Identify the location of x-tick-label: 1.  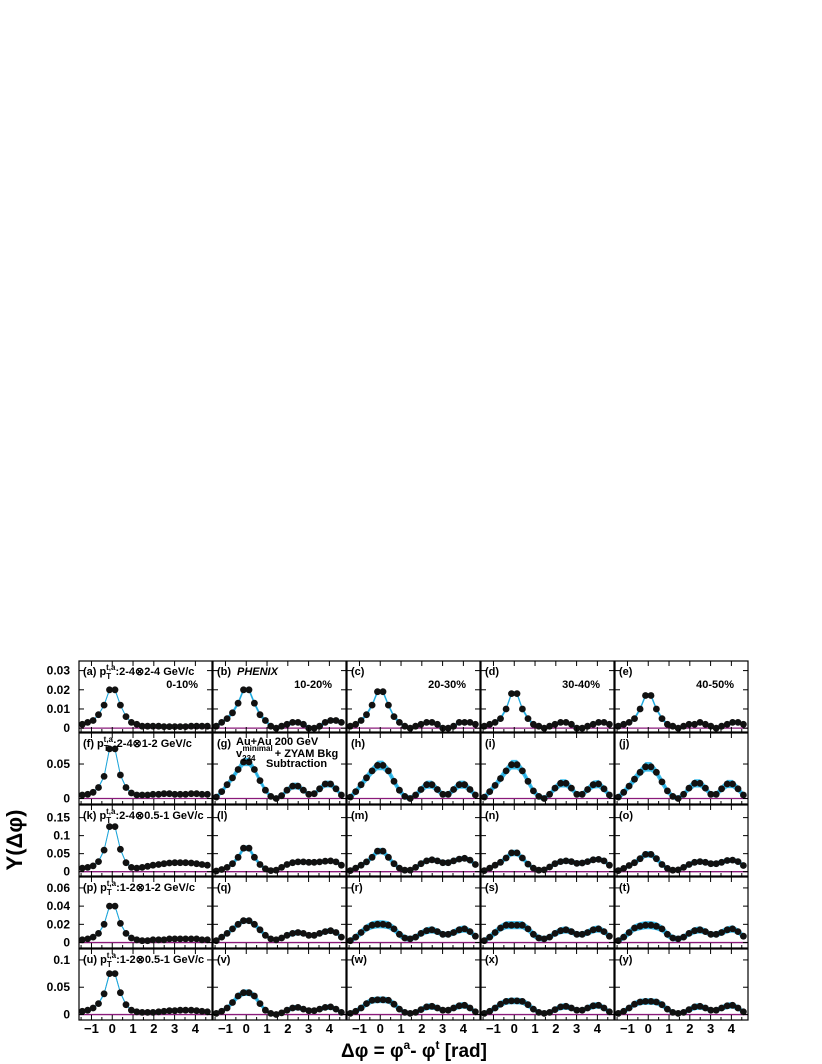
(266, 1028).